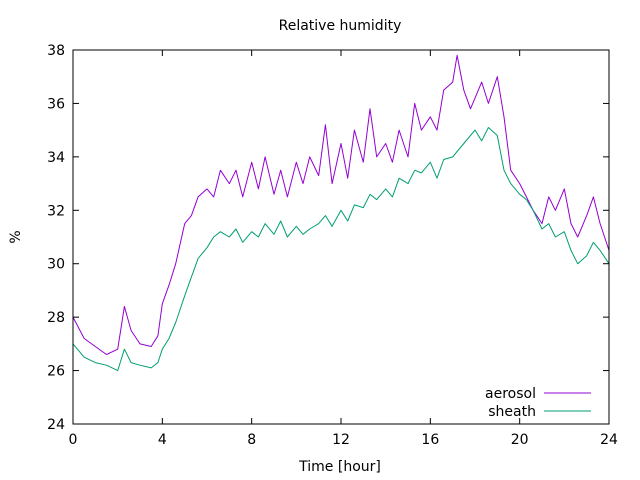 The image size is (640, 480). What do you see at coordinates (162, 440) in the screenshot?
I see `x-tick-label: 4` at bounding box center [162, 440].